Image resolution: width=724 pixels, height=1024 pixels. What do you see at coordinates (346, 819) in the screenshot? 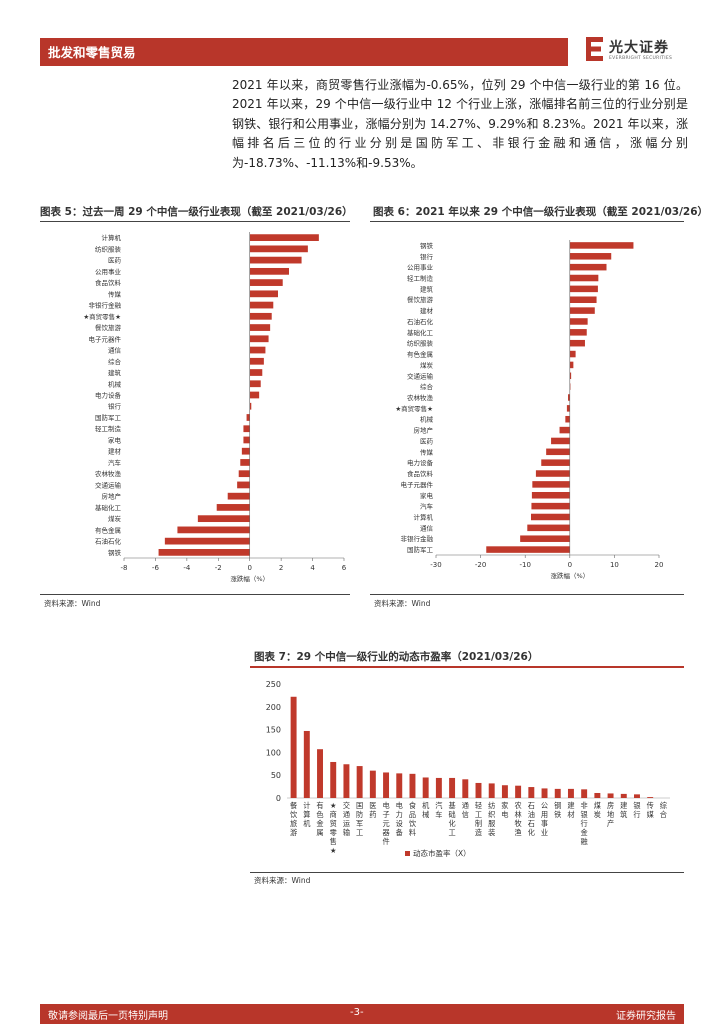
I see `category-label: 交通运输` at bounding box center [346, 819].